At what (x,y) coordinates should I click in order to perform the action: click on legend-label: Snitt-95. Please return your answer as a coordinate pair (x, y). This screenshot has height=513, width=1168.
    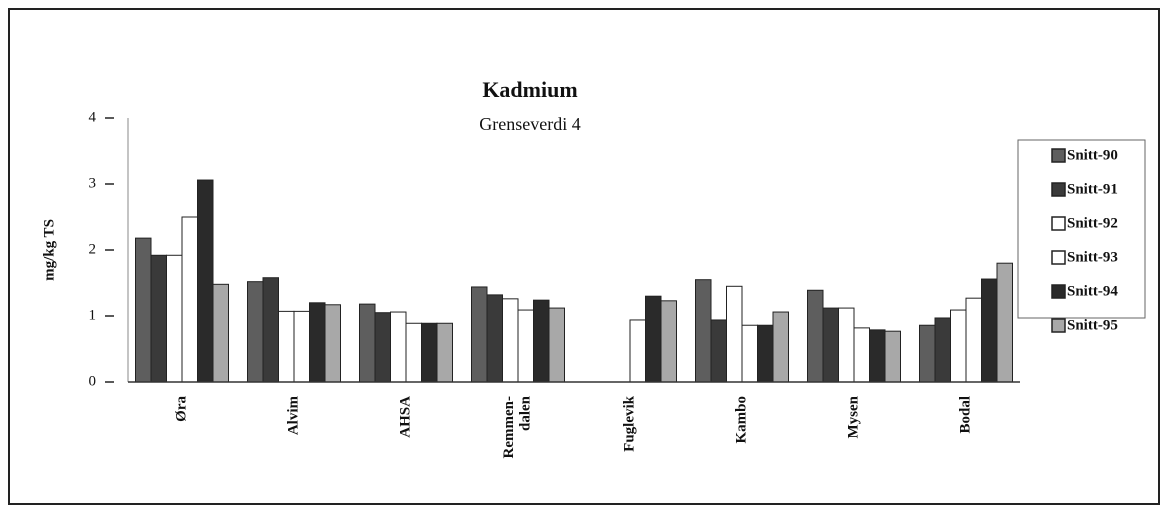
    Looking at the image, I should click on (1092, 325).